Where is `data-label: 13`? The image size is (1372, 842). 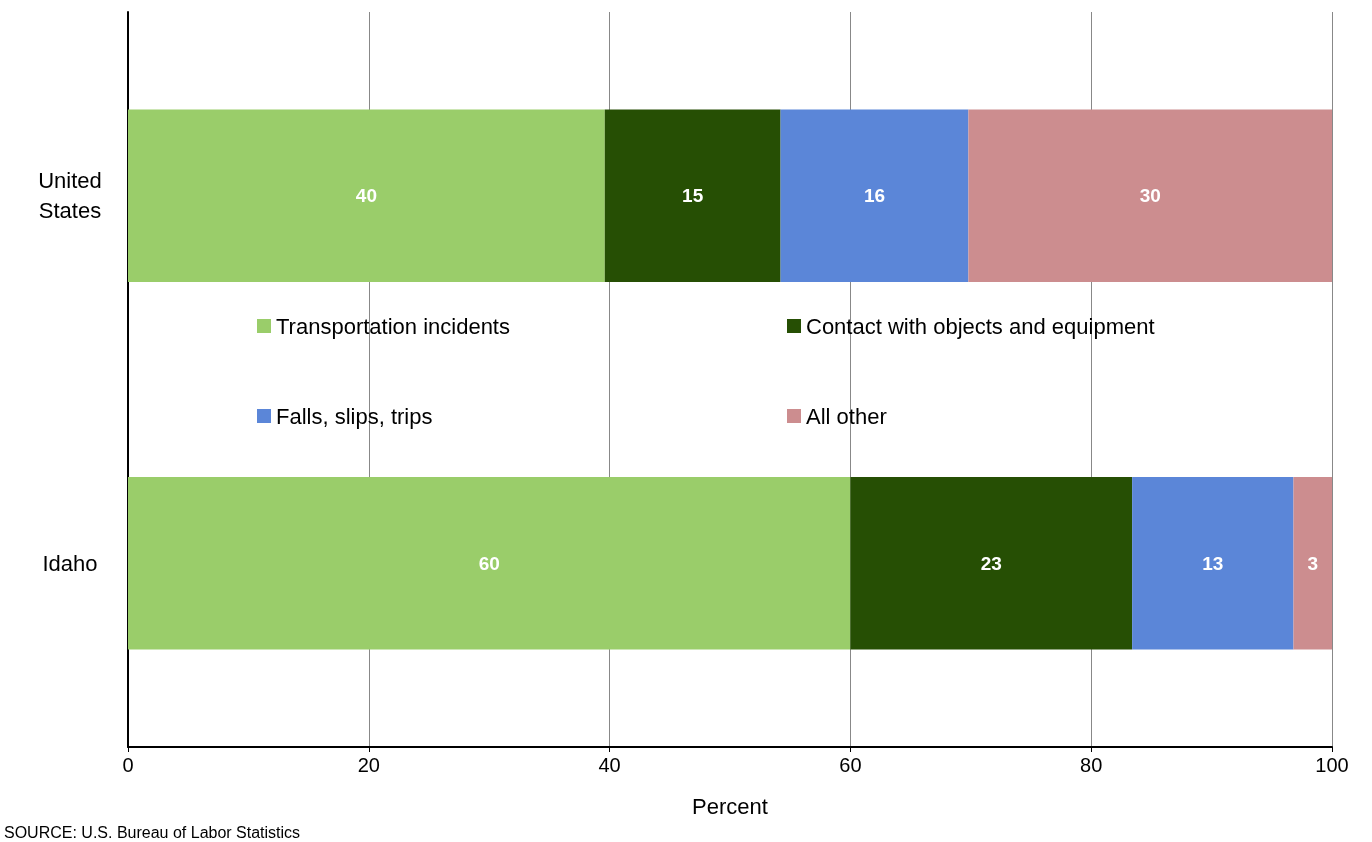
data-label: 13 is located at coordinates (1213, 563).